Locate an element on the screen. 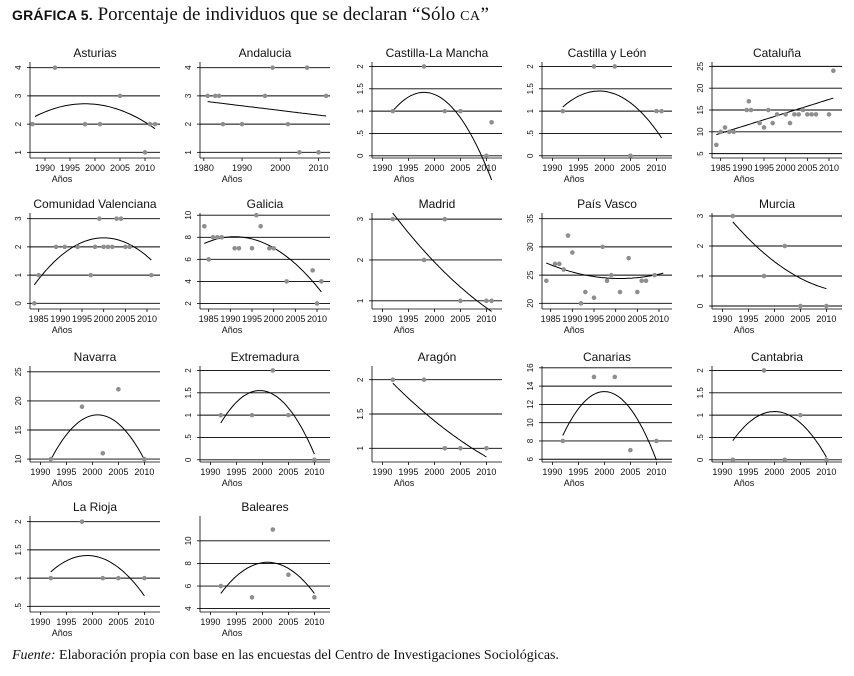  panel-title: Castilla-La Mancha is located at coordinates (437, 53).